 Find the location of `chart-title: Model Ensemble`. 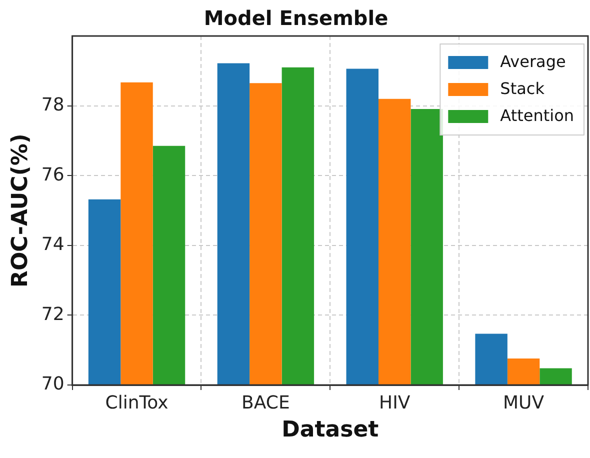

chart-title: Model Ensemble is located at coordinates (296, 18).